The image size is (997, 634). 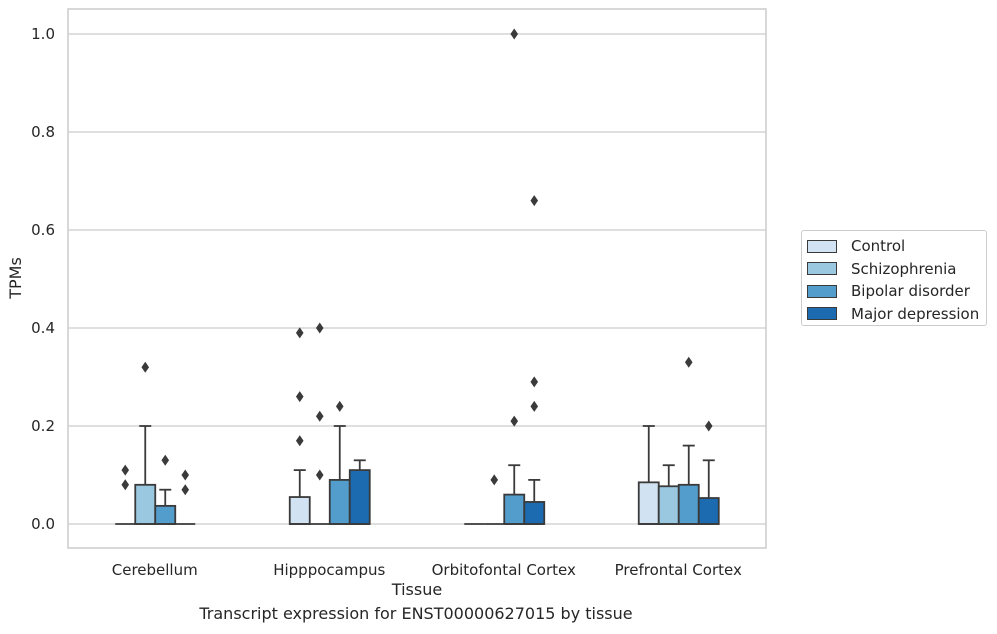 I want to click on boxes, so click(x=417, y=475).